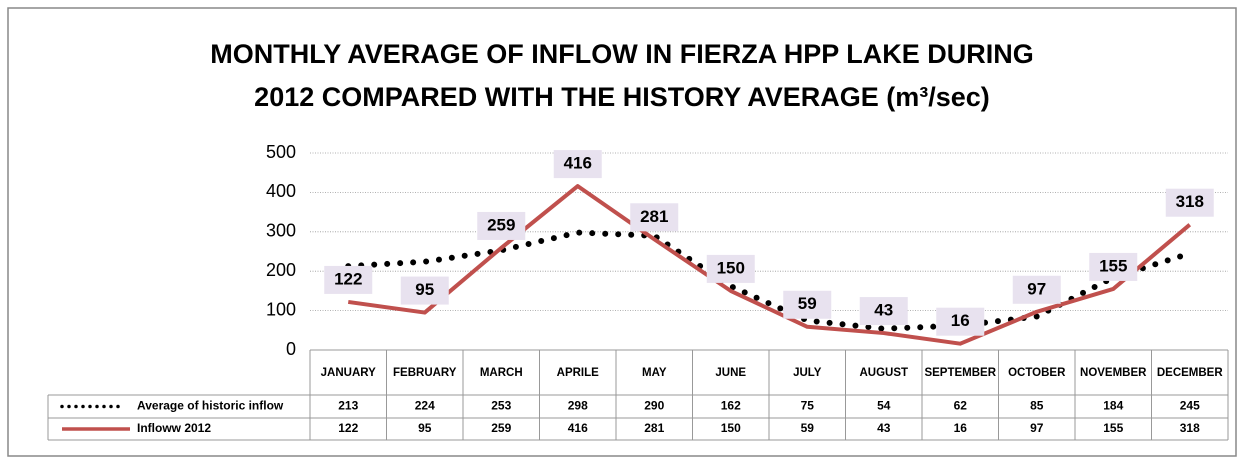 Image resolution: width=1244 pixels, height=464 pixels. I want to click on category-cell: FEBRUARY, so click(425, 372).